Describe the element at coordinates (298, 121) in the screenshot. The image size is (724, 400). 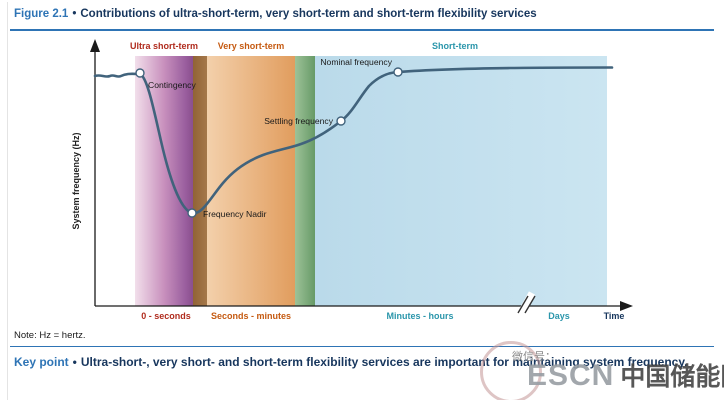
I see `annotation-settling-frequency: Settling frequency` at that location.